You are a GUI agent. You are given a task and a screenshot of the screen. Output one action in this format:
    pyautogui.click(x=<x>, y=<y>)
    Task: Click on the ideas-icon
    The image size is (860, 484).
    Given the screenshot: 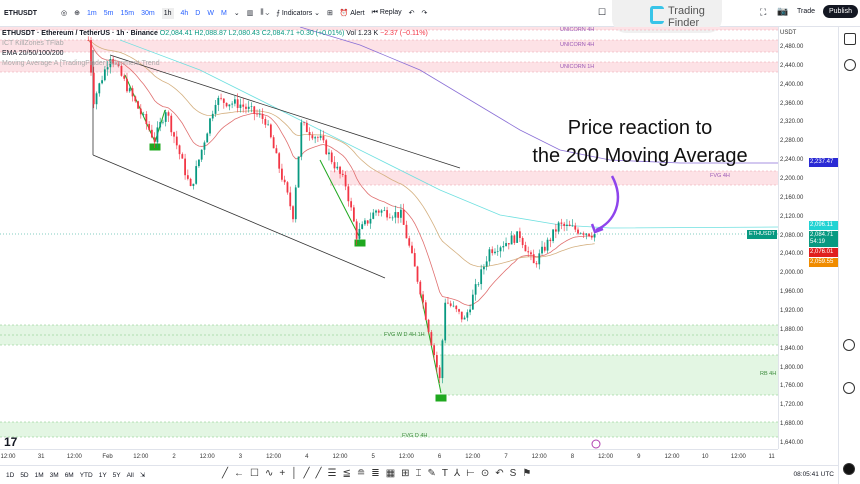 What is the action you would take?
    pyautogui.click(x=849, y=388)
    